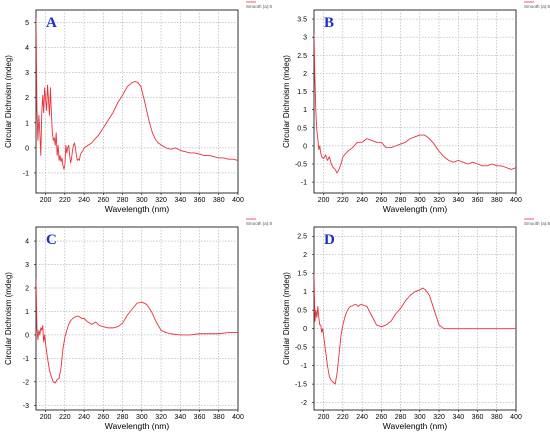  Describe the element at coordinates (27, 23) in the screenshot. I see `y-tick-label: 5` at that location.